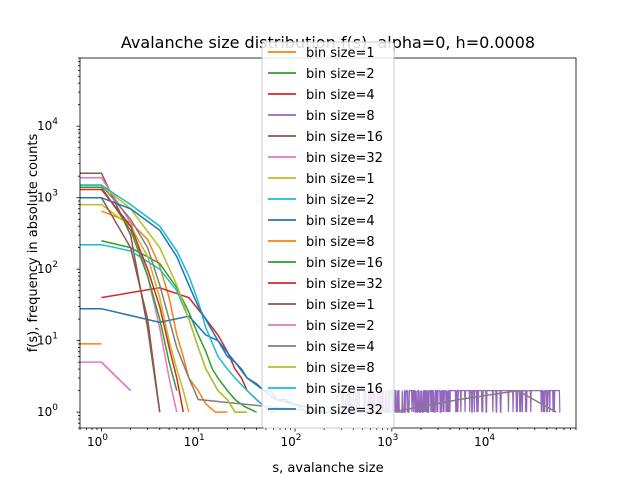 The height and width of the screenshot is (480, 640). Describe the element at coordinates (33, 243) in the screenshot. I see `y-axis-label: f(s), frequency in absolute counts` at that location.